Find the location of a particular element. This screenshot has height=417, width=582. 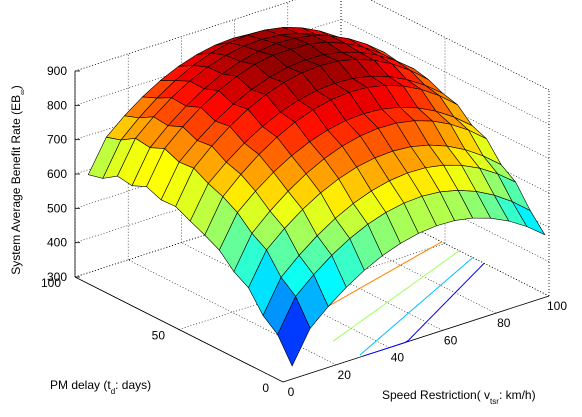

y-tick-label: 0 is located at coordinates (265, 388).